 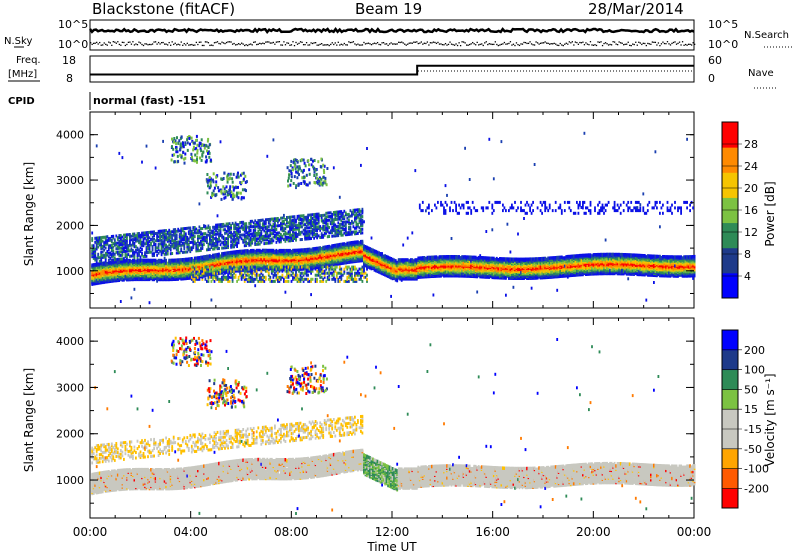 What do you see at coordinates (69, 60) in the screenshot?
I see `freq-tick-top: 18` at bounding box center [69, 60].